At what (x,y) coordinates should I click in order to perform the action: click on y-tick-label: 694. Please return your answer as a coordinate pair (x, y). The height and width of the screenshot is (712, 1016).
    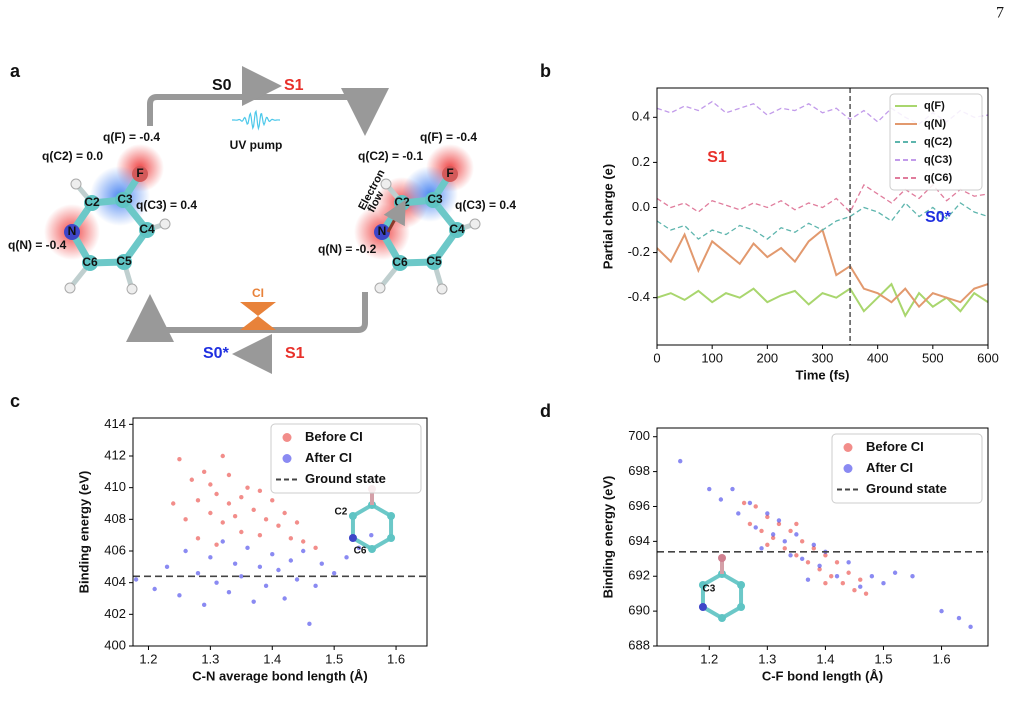
    Looking at the image, I should click on (639, 540).